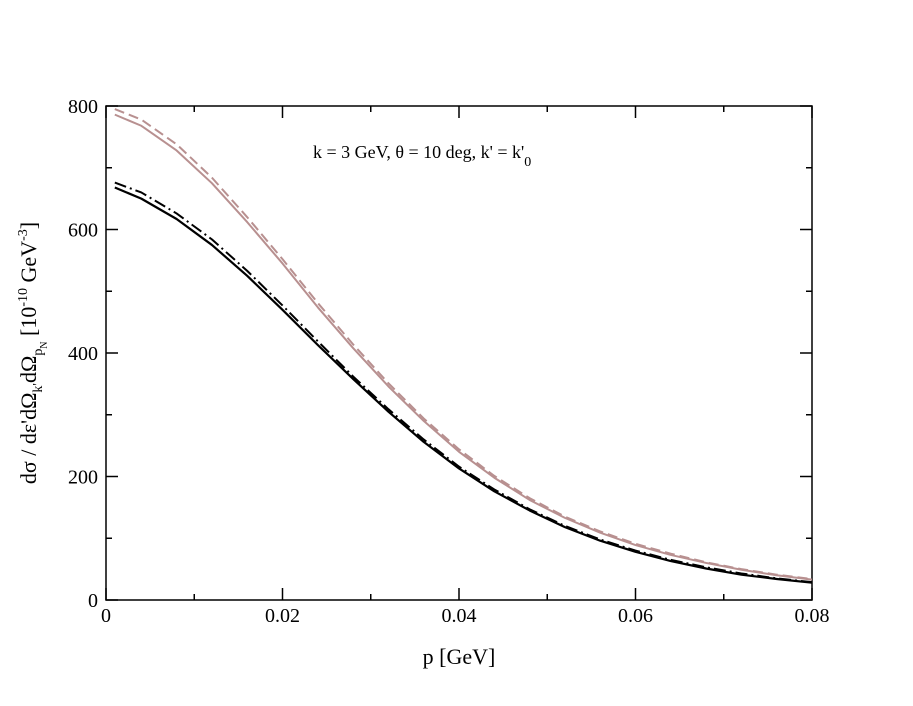 This screenshot has width=913, height=706. What do you see at coordinates (93, 601) in the screenshot?
I see `y-tick-label: 0` at bounding box center [93, 601].